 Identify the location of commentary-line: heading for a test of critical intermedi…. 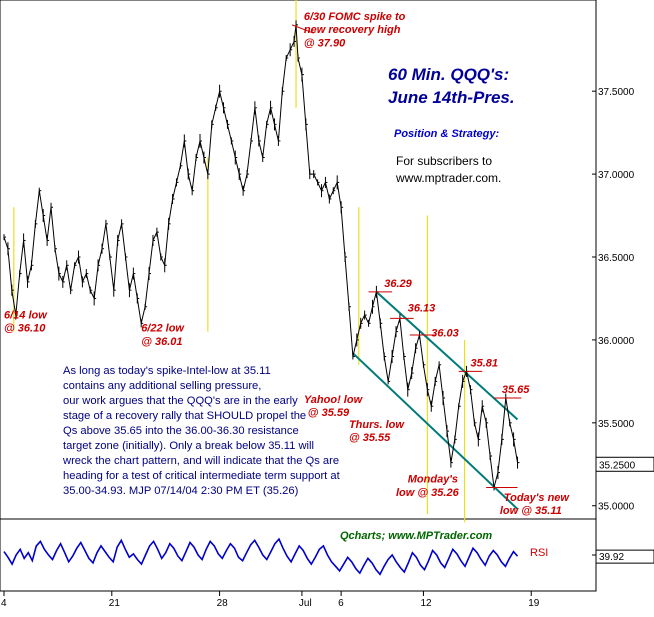
(202, 476).